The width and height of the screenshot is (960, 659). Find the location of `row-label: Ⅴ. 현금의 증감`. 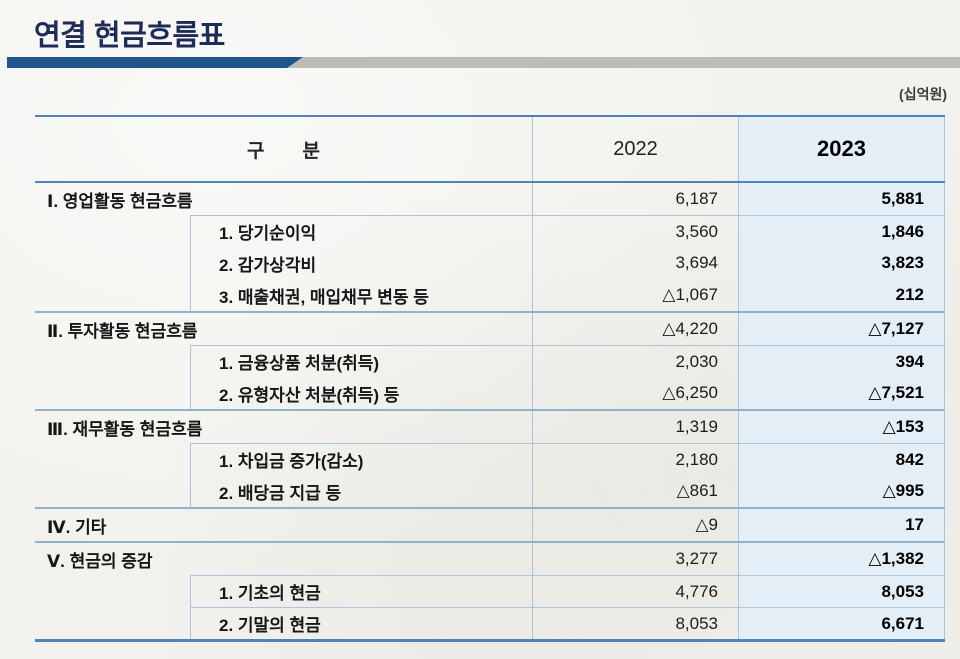

row-label: Ⅴ. 현금의 증감 is located at coordinates (100, 561).